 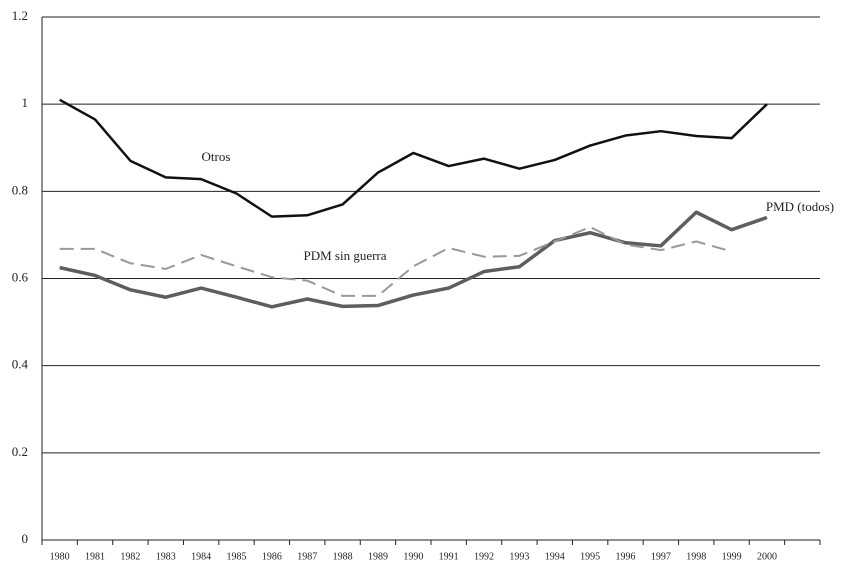 I want to click on y-tick-label: 1, so click(x=25, y=102).